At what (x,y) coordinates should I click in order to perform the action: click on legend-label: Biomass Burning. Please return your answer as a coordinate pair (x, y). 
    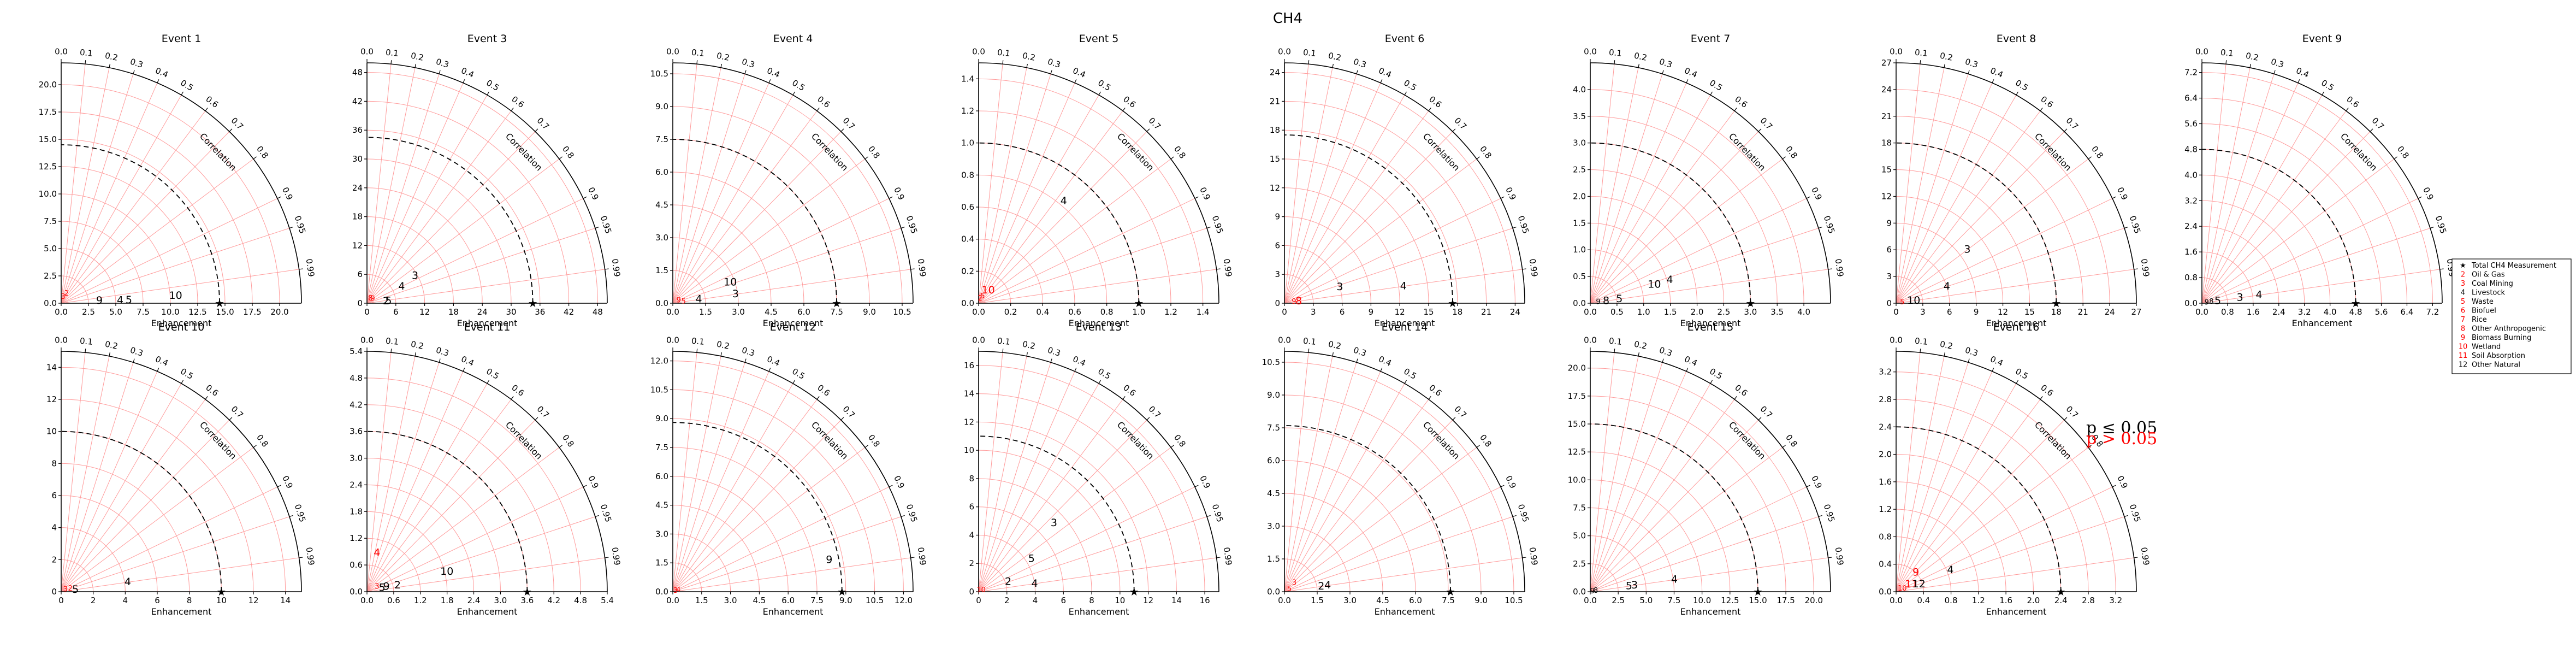
    Looking at the image, I should click on (2501, 338).